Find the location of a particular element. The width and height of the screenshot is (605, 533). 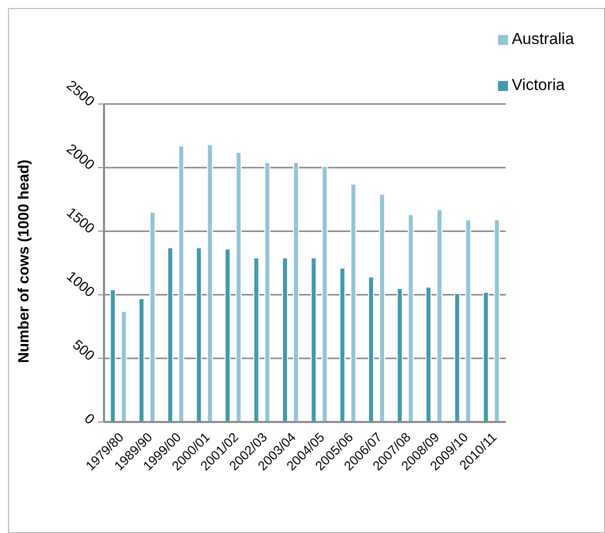

legend-label: Australia is located at coordinates (543, 39).